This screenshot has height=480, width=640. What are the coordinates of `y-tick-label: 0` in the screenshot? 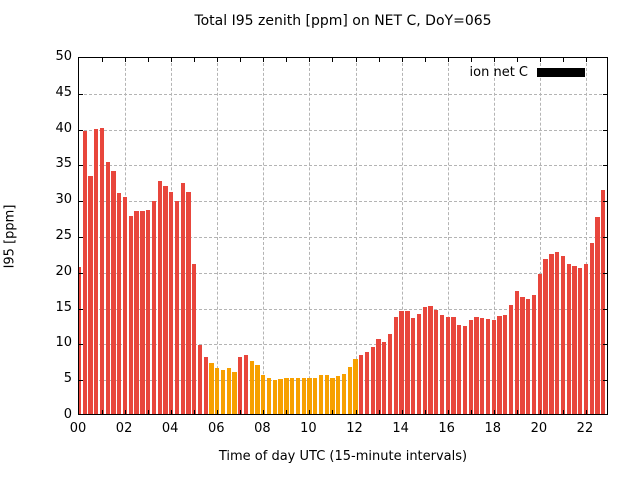 It's located at (67, 414).